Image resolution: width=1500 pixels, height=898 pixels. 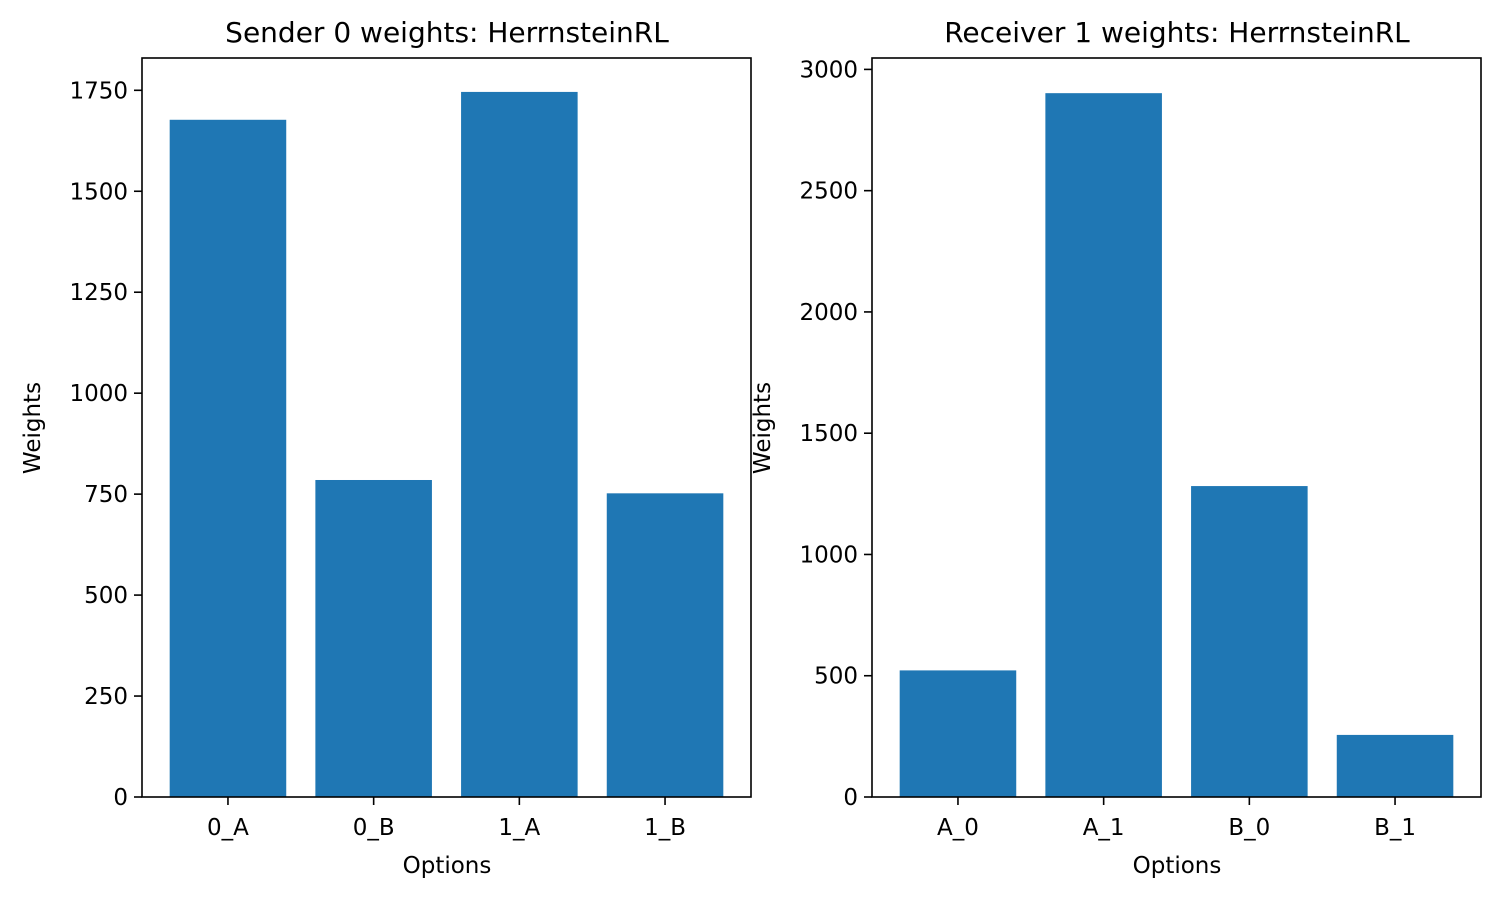 What do you see at coordinates (373, 638) in the screenshot?
I see `bar-0_B` at bounding box center [373, 638].